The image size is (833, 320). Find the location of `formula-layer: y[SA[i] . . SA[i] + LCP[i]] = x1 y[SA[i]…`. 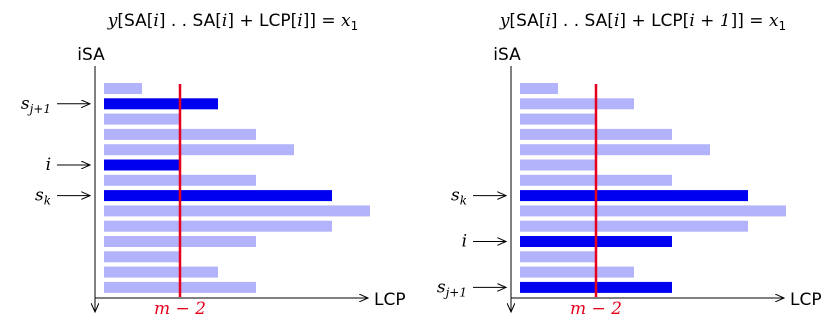

formula-layer: y[SA[i] . . SA[i] + LCP[i]] = x1 y[SA[i]… is located at coordinates (446, 22).